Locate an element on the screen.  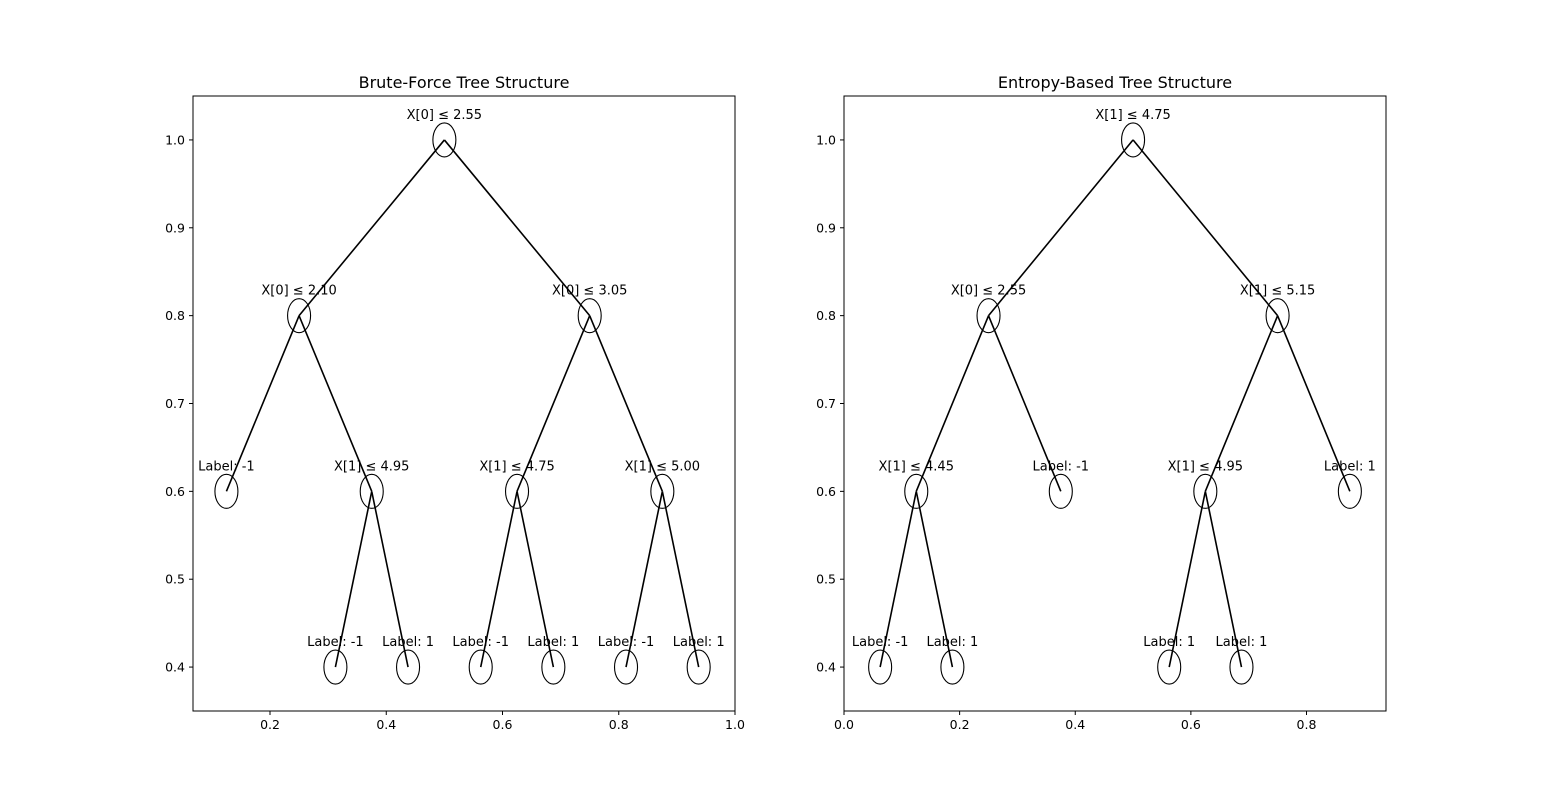
chart-title: Entropy-Based Tree Structure is located at coordinates (1115, 82).